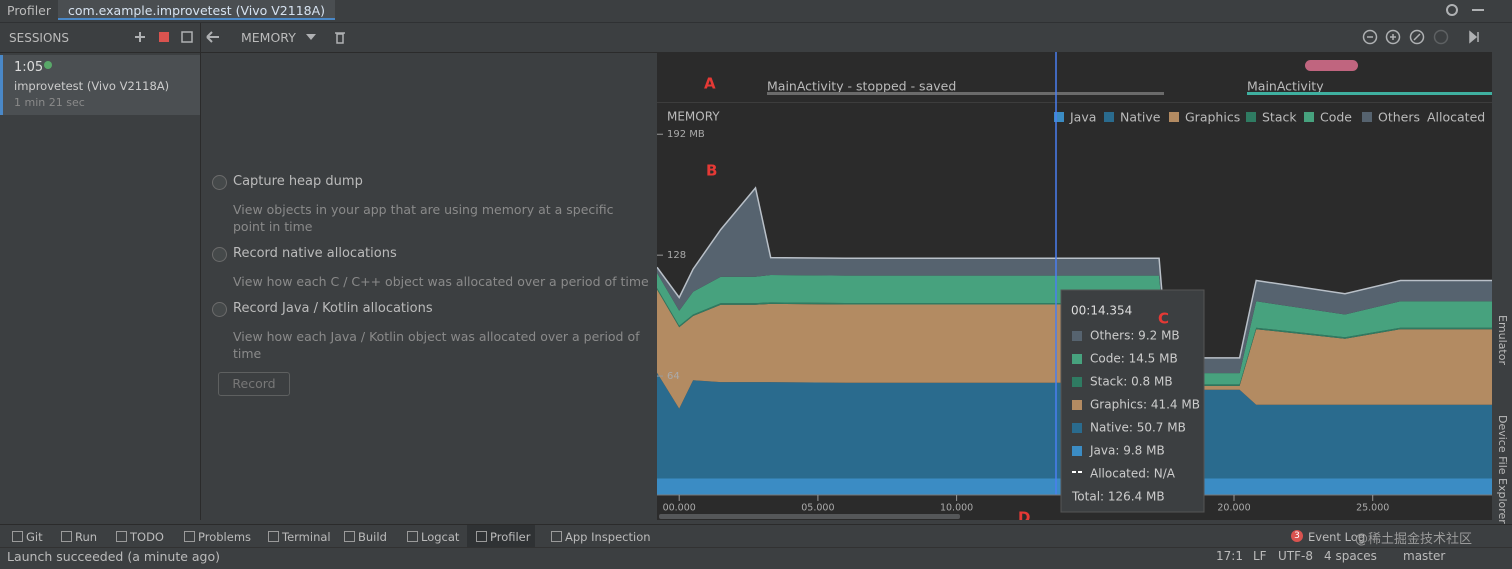 Image resolution: width=1512 pixels, height=569 pixels. I want to click on x-tick-label: 10.000, so click(956, 508).